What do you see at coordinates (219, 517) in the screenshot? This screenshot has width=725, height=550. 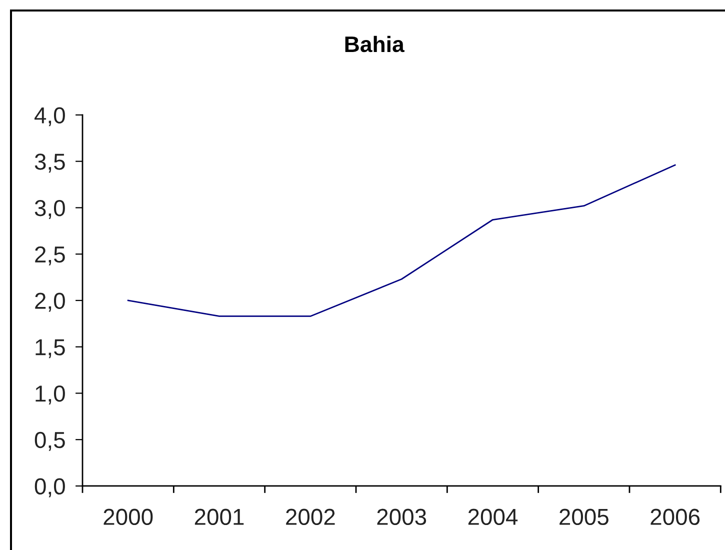 I see `x-tick-label: 2001` at bounding box center [219, 517].